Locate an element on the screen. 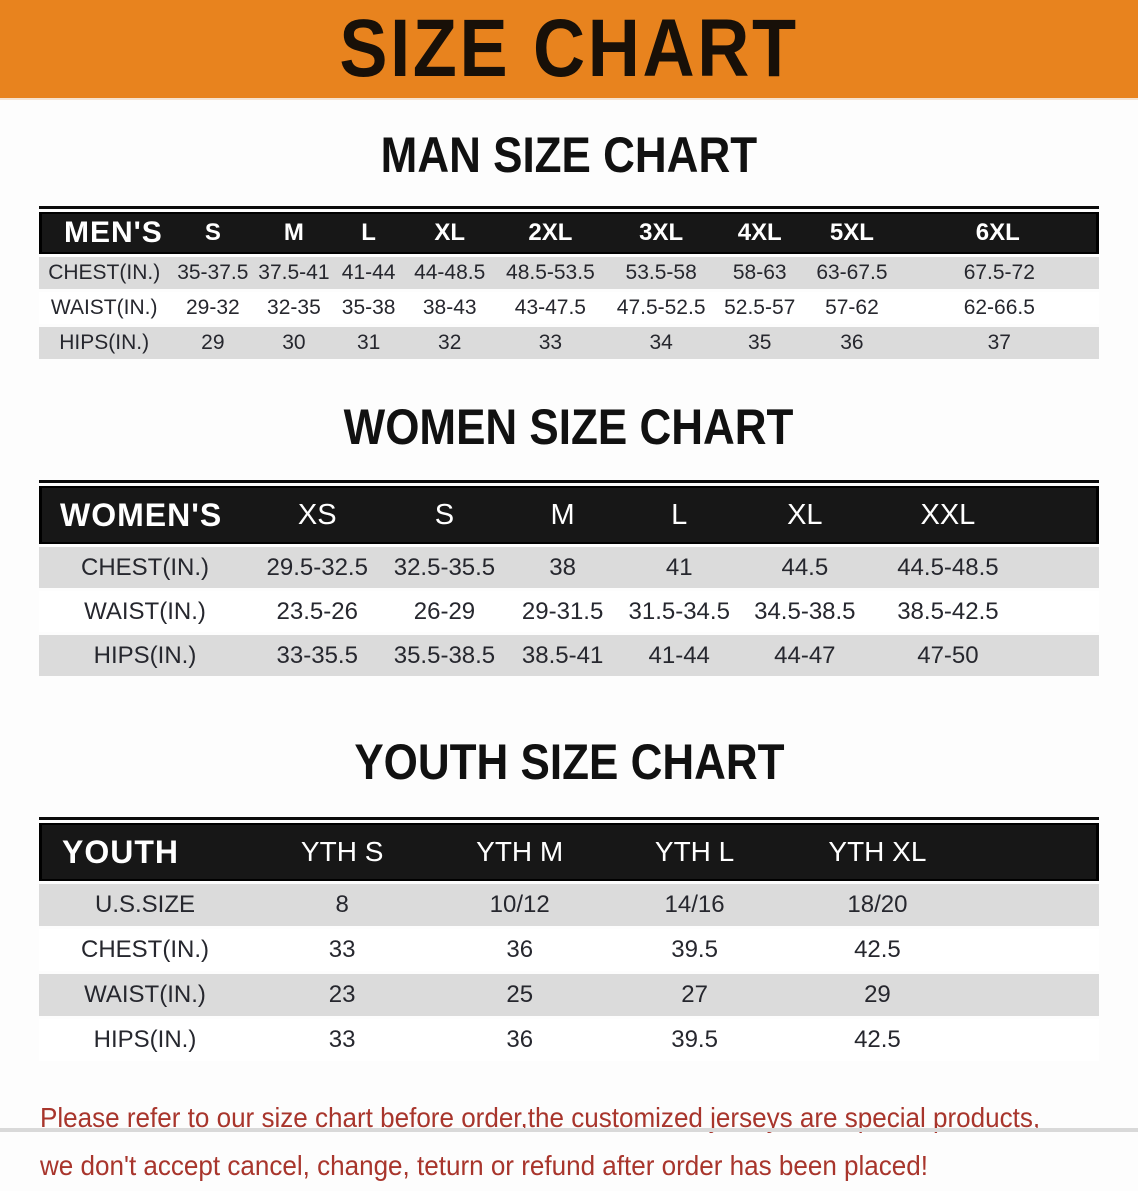  size-column-header: YTH M is located at coordinates (520, 852).